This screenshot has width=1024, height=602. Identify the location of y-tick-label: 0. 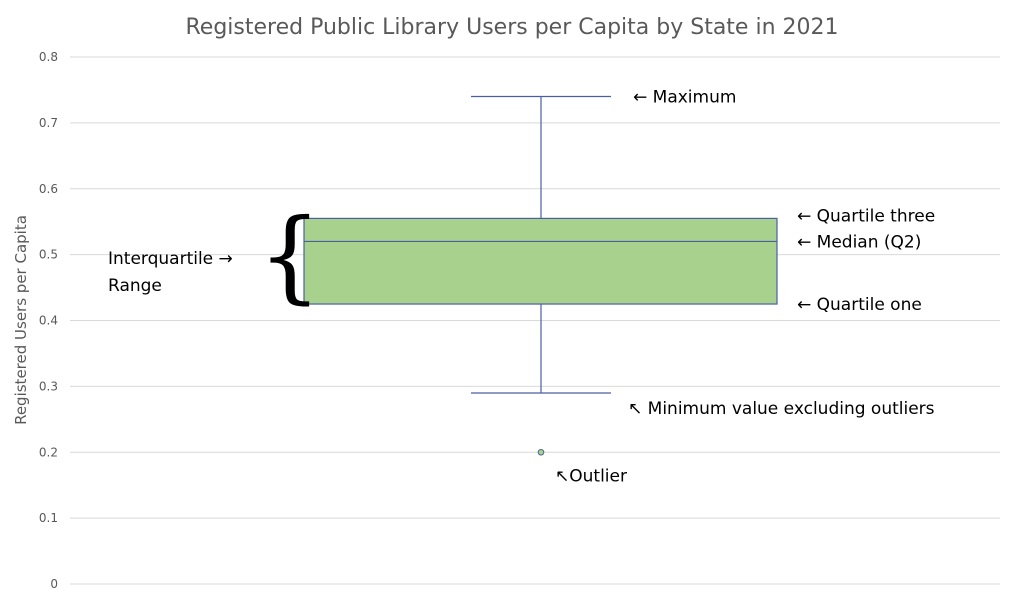
(54, 584).